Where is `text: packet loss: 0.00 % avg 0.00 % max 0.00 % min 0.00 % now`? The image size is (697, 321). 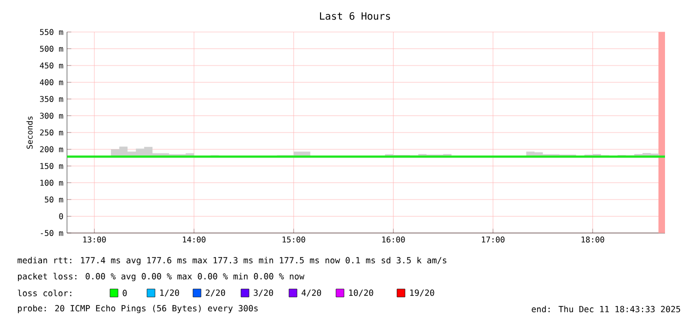 text: packet loss: 0.00 % avg 0.00 % max 0.00 % min 0.00 % now is located at coordinates (161, 277).